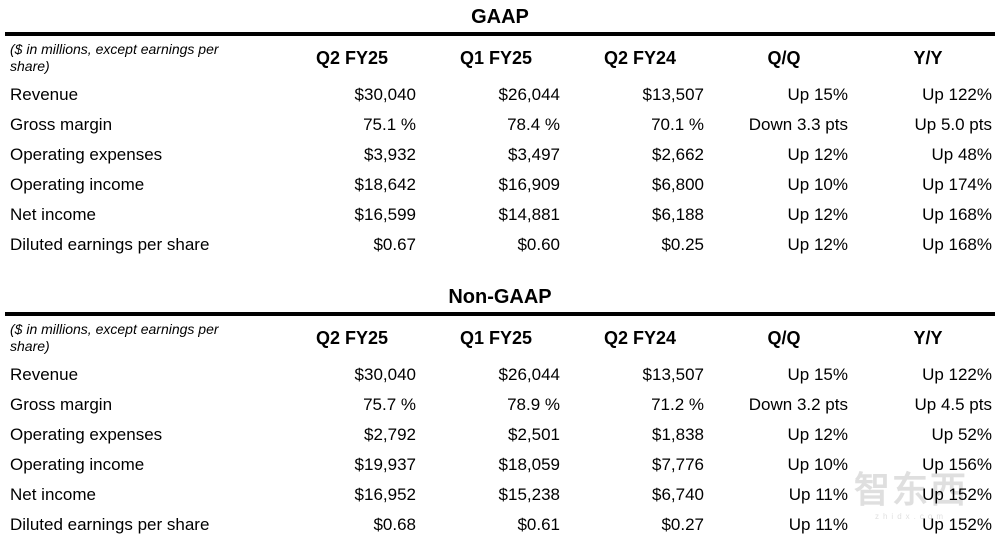  I want to click on section-title-gaap: GAAP, so click(500, 17).